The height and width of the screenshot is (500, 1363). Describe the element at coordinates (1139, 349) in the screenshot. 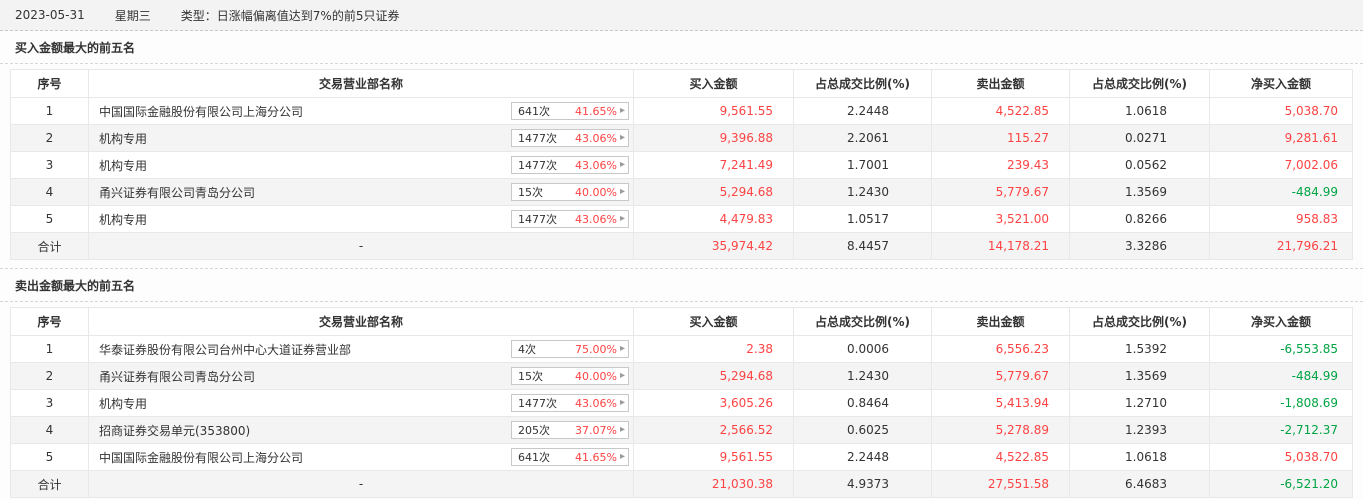

I see `sell-ratio: 1.5392` at that location.